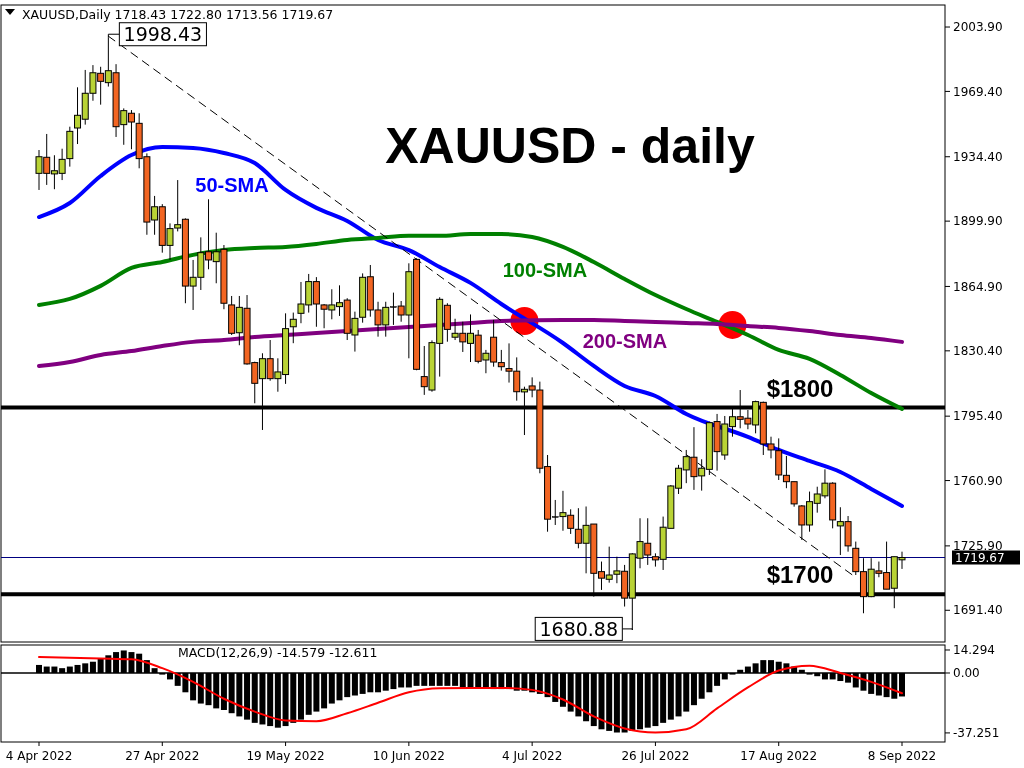 This screenshot has width=1024, height=768. I want to click on annotation: 1680.88, so click(579, 628).